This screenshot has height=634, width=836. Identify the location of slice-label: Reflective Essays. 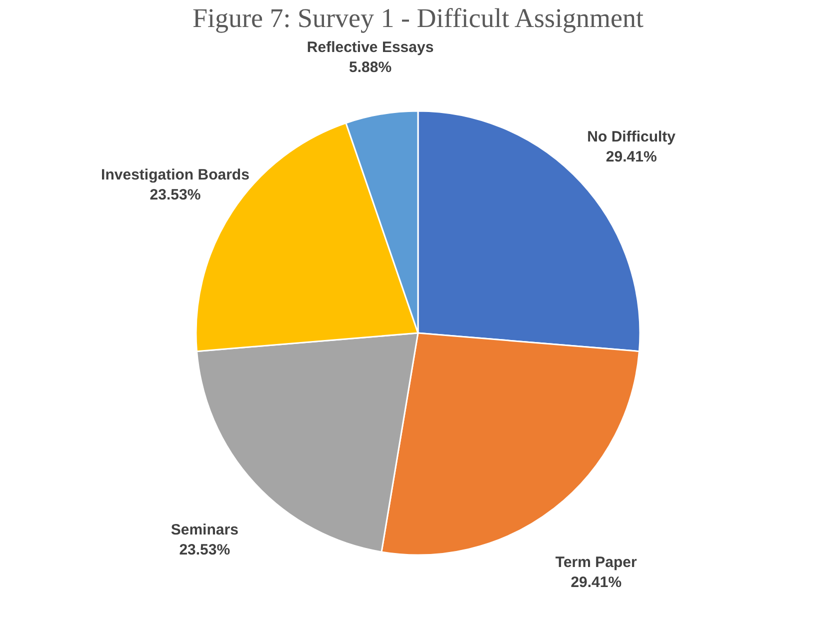
(370, 47).